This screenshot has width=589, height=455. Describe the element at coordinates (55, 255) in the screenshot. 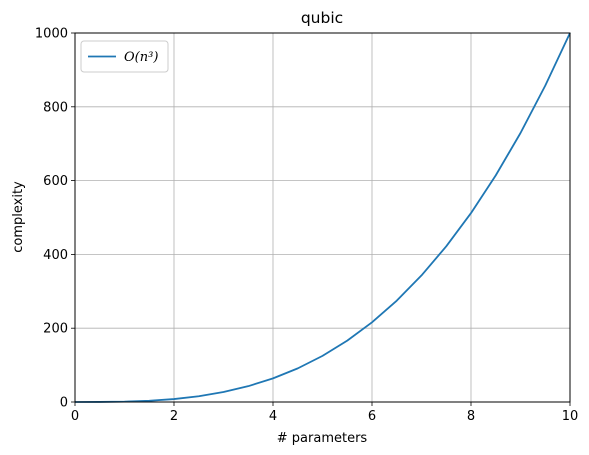

I see `y-tick-label: 400` at that location.